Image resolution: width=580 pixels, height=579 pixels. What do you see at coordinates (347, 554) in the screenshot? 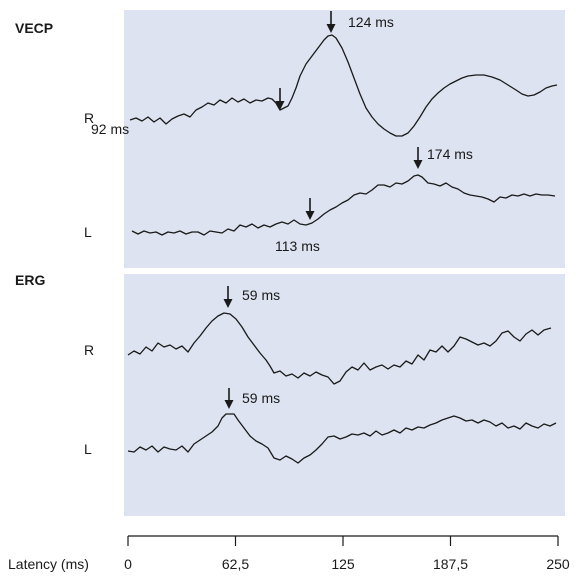
I see `latency-axis-ticks: 0 62,5 125 187,5 250` at bounding box center [347, 554].